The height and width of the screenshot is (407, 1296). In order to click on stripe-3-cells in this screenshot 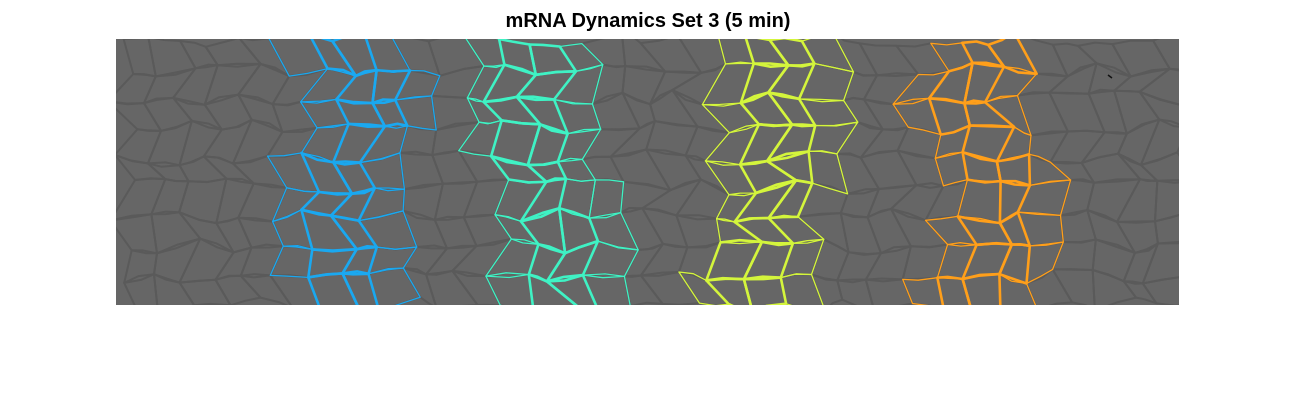, I will do `click(768, 172)`.